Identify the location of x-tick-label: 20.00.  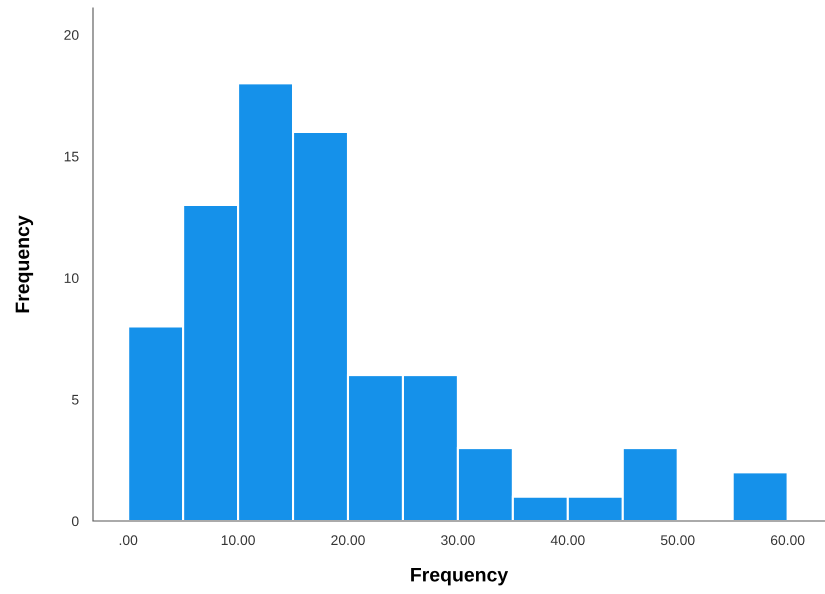
(348, 540).